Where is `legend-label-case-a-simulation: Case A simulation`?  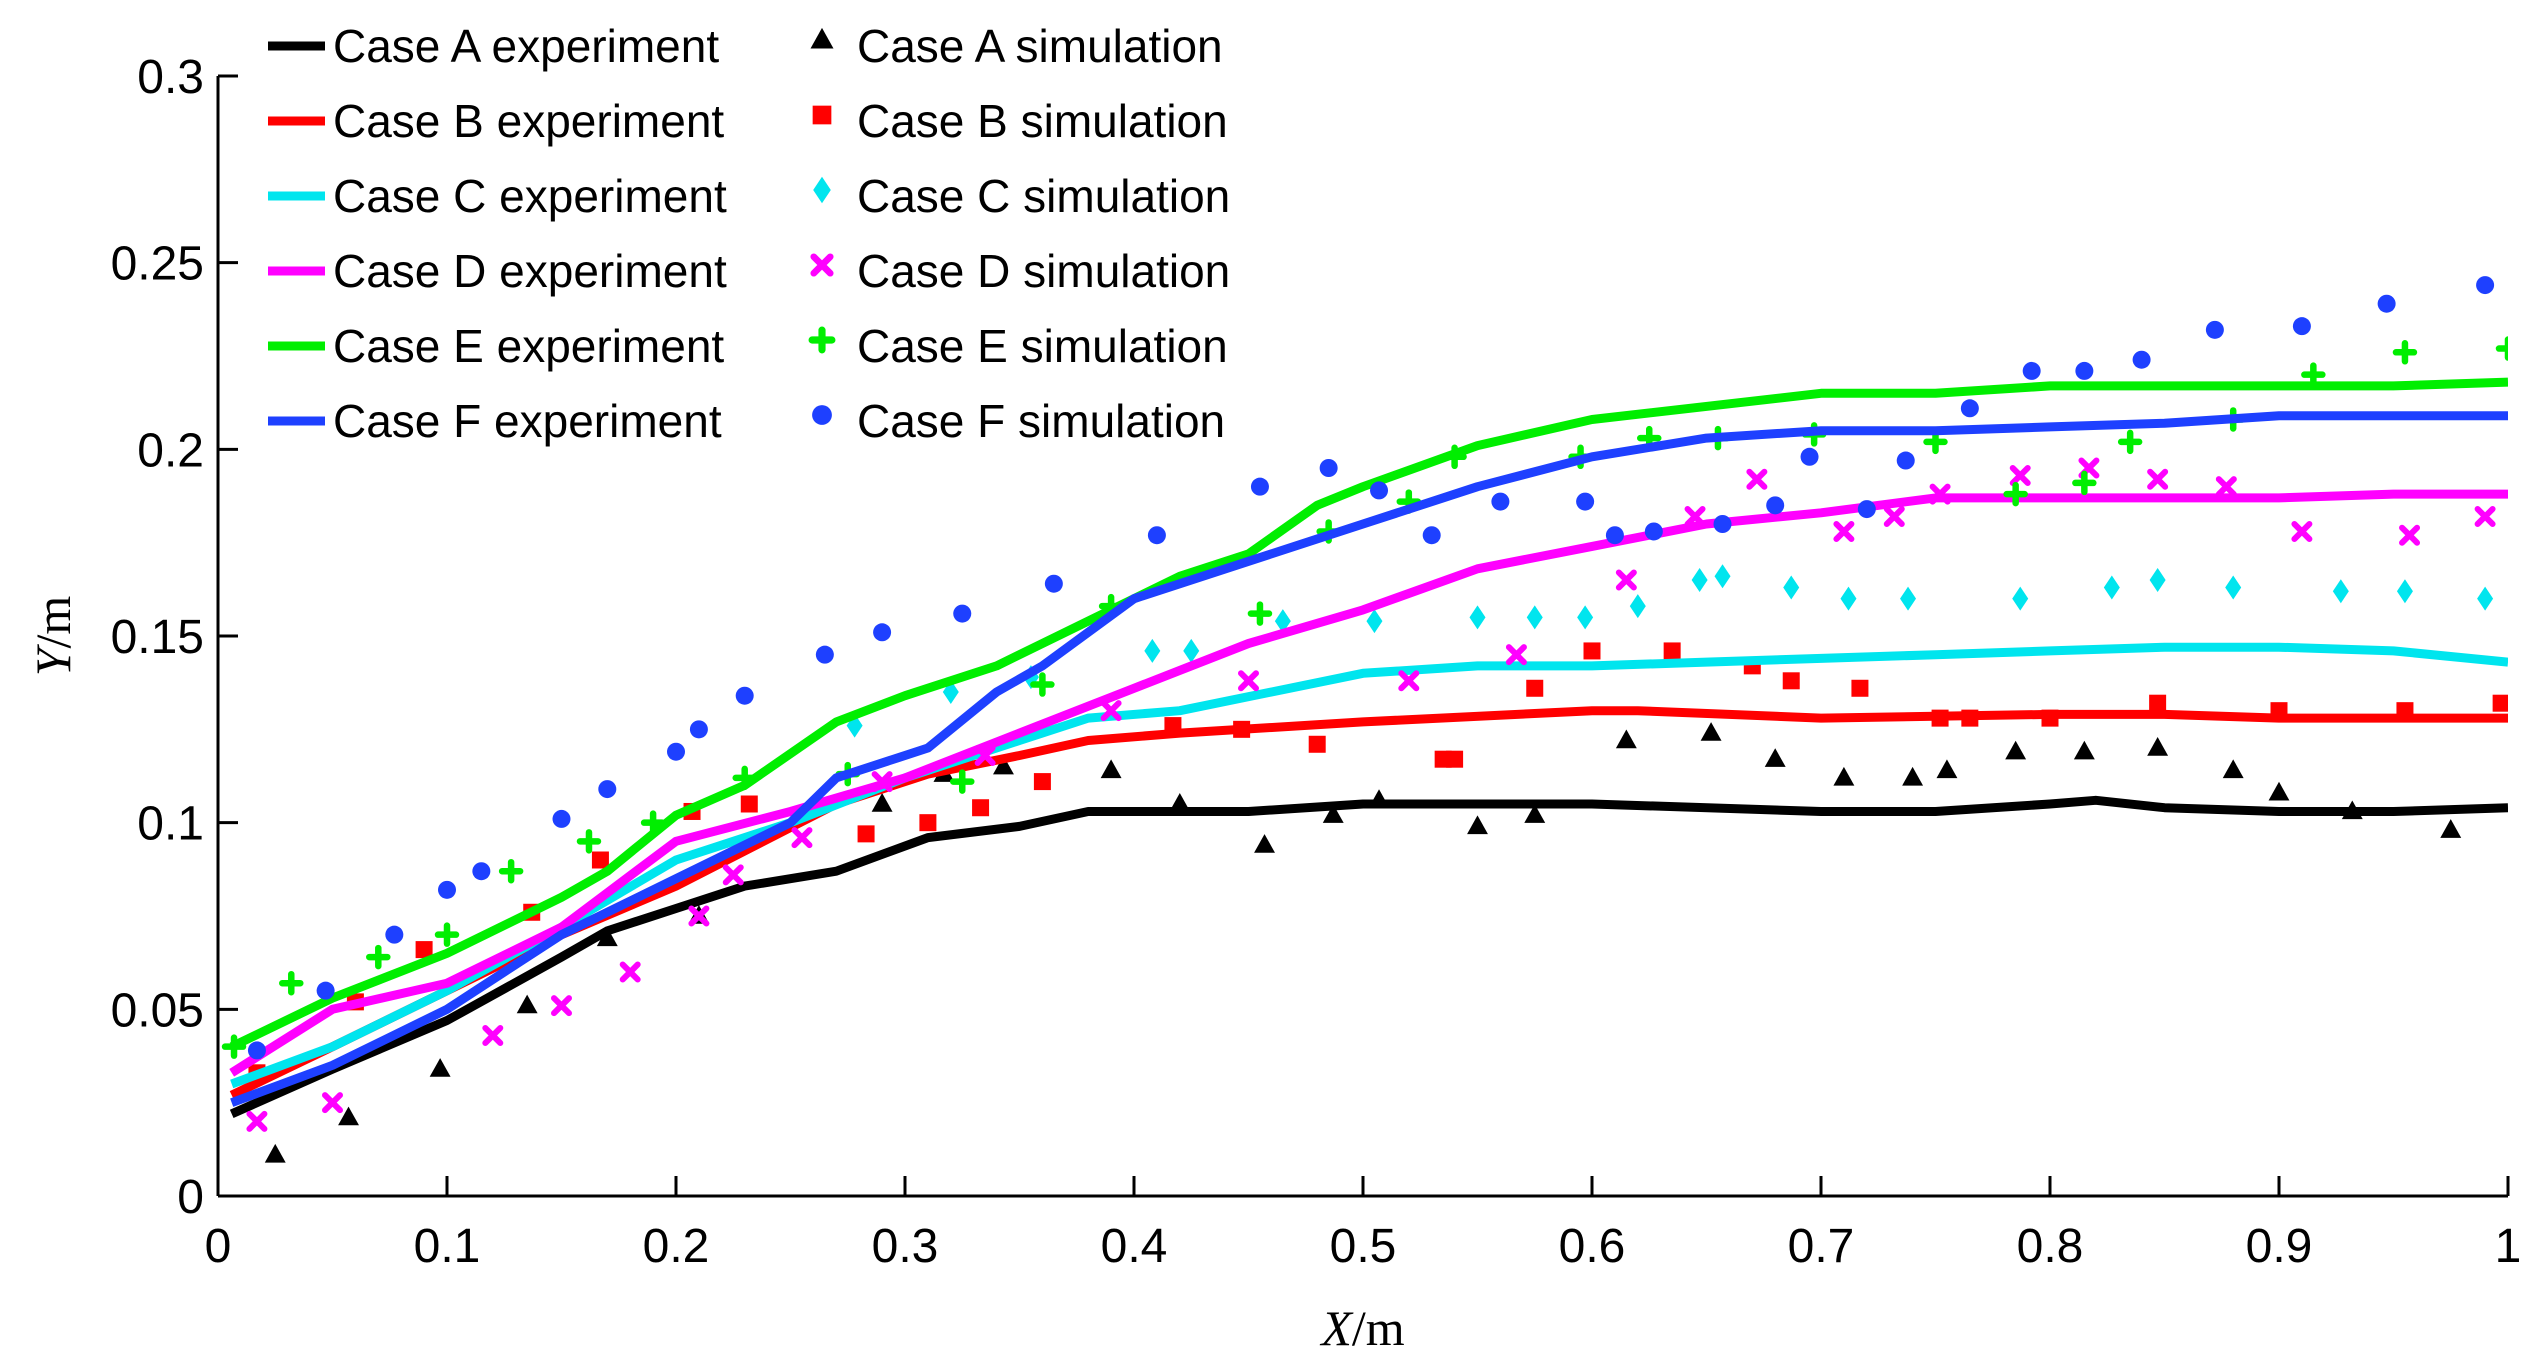
legend-label-case-a-simulation: Case A simulation is located at coordinates (1040, 46).